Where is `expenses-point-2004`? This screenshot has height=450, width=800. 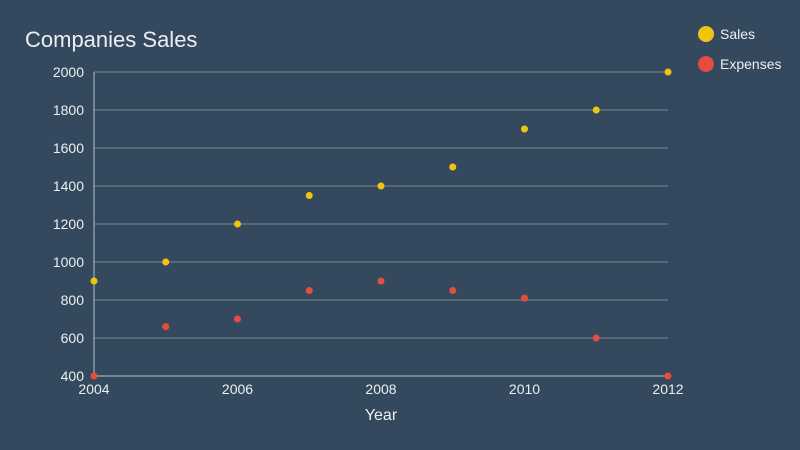 expenses-point-2004 is located at coordinates (94, 376).